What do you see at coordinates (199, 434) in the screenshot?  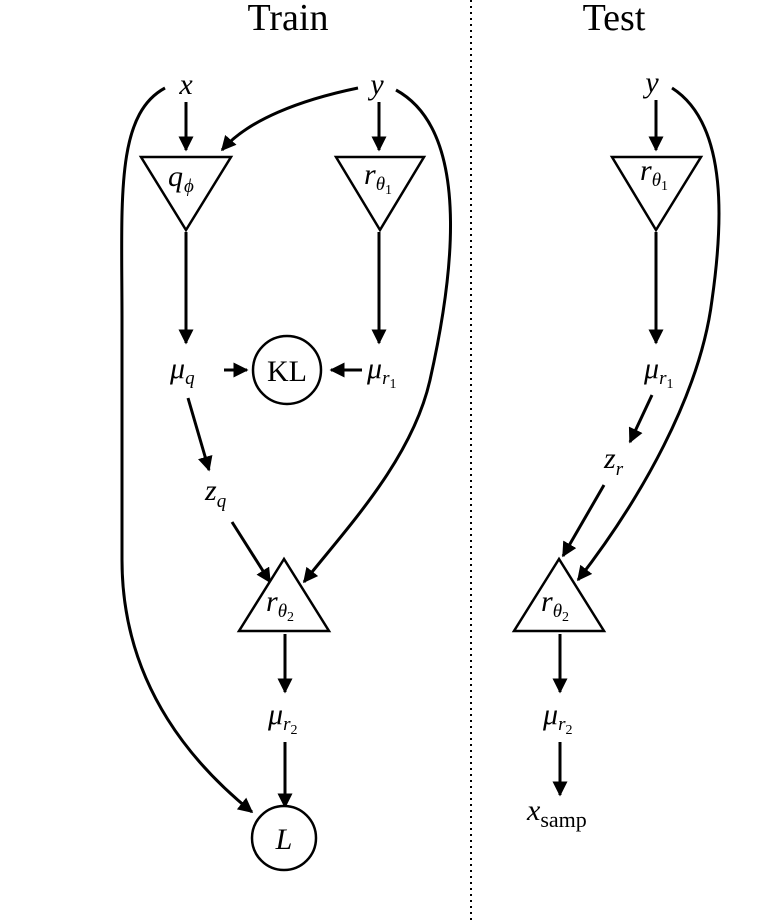 I see `edge-mu-q-to-z-q` at bounding box center [199, 434].